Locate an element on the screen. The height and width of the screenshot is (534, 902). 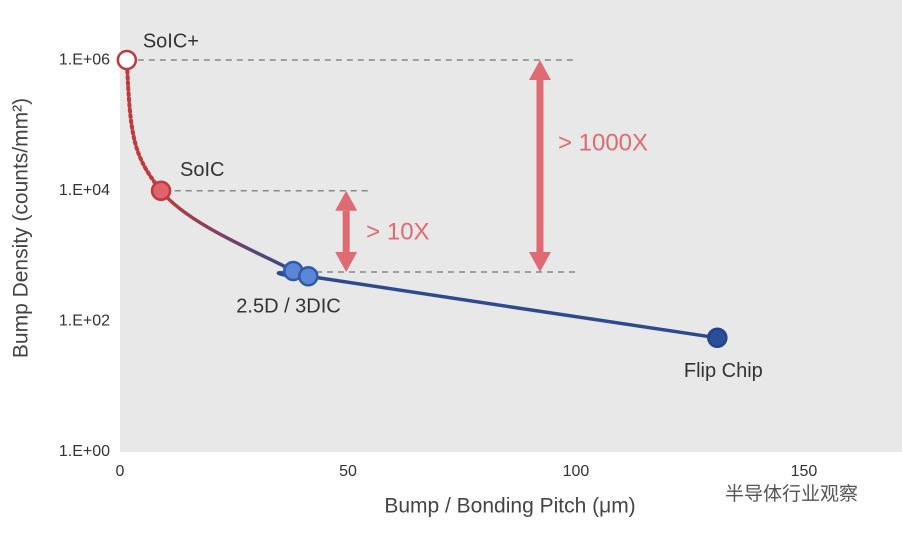
point-label: SoIC is located at coordinates (202, 170).